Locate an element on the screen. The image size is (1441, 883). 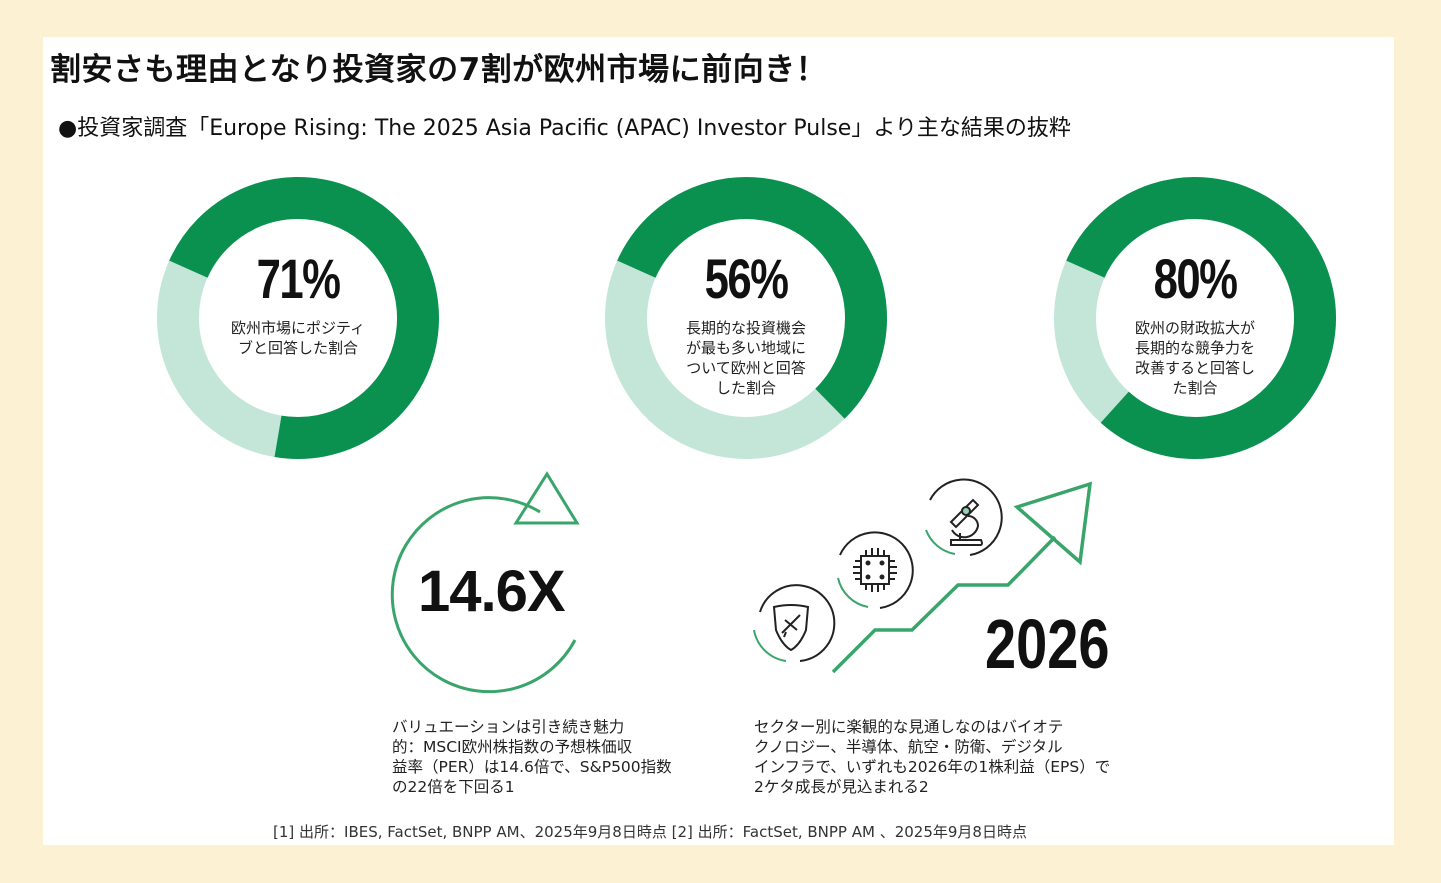
donut-1-value-slice is located at coordinates (304, 318).